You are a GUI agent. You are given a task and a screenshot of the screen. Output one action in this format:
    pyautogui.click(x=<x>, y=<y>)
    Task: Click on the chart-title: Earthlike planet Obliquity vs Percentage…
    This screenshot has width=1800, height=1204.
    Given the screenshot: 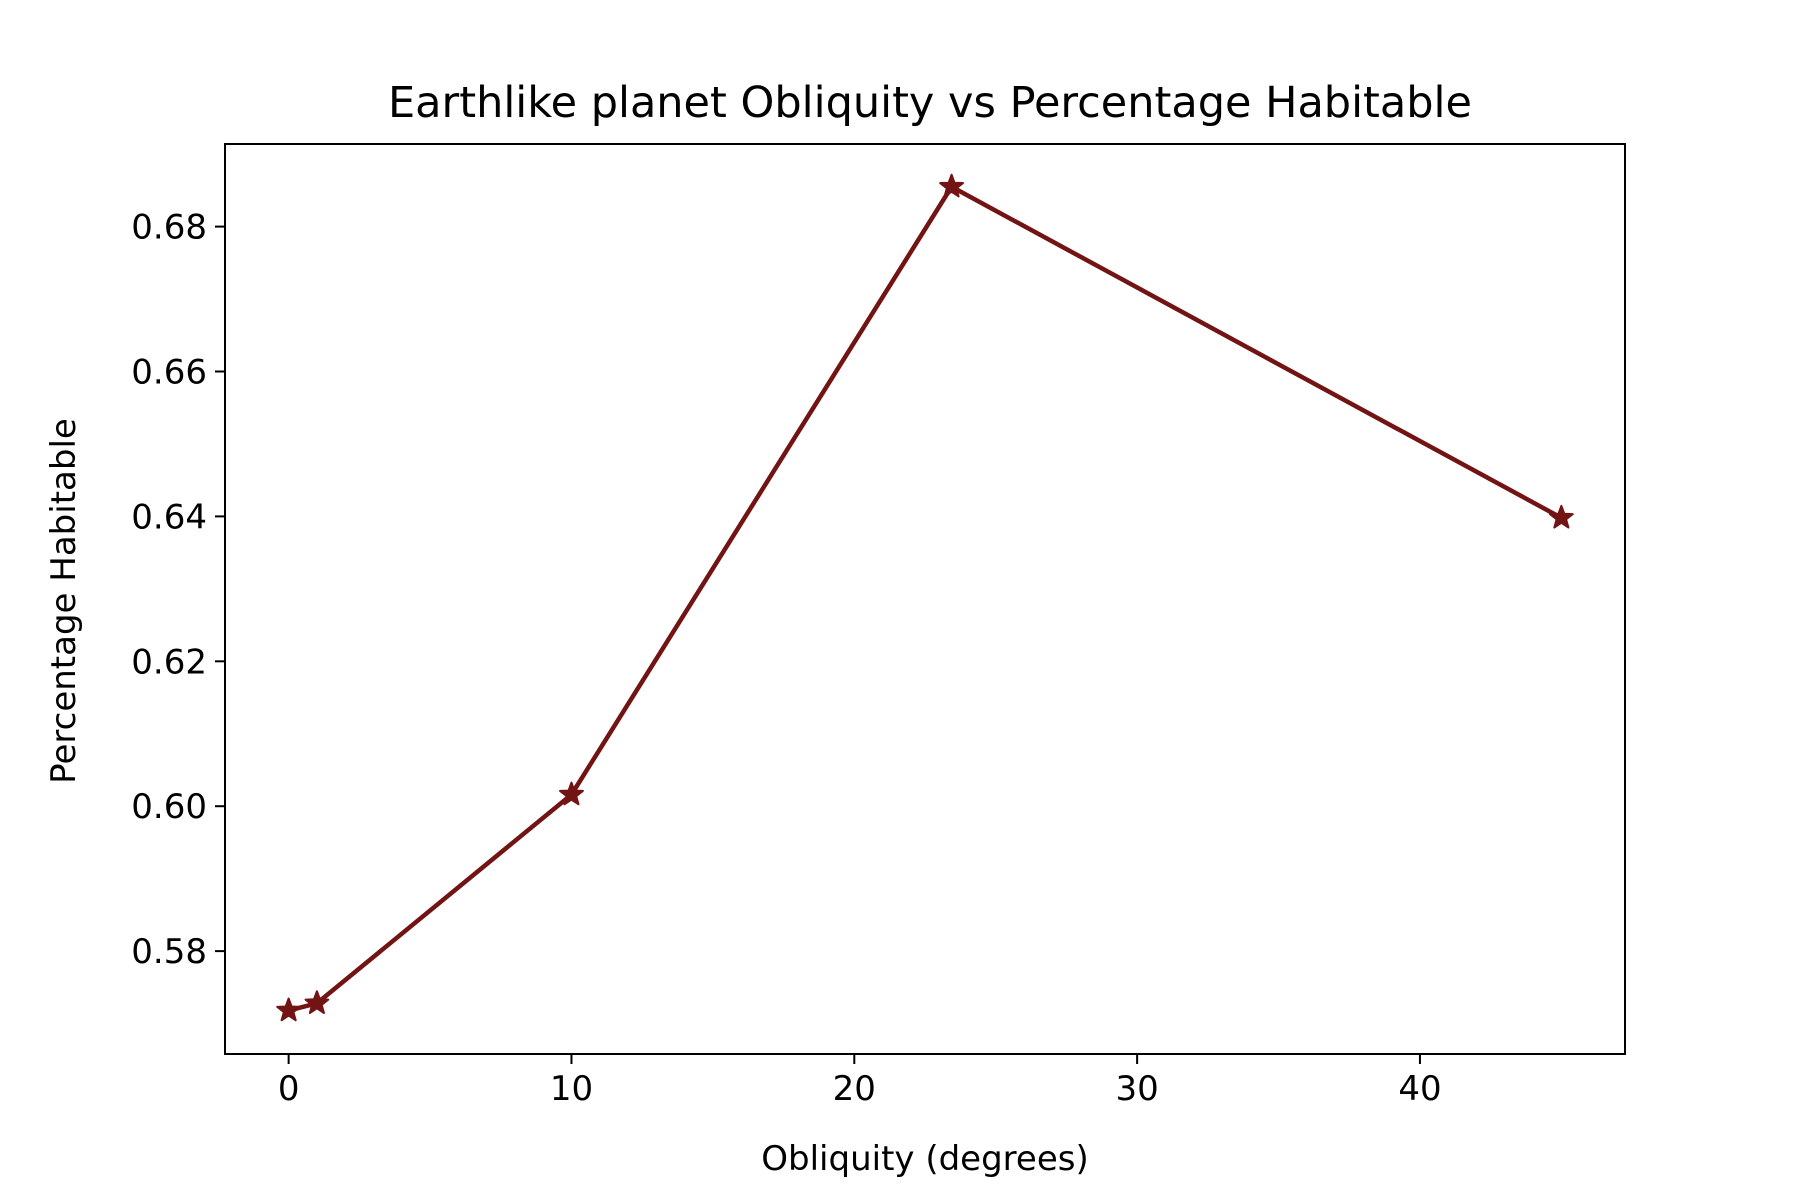 What is the action you would take?
    pyautogui.click(x=930, y=103)
    